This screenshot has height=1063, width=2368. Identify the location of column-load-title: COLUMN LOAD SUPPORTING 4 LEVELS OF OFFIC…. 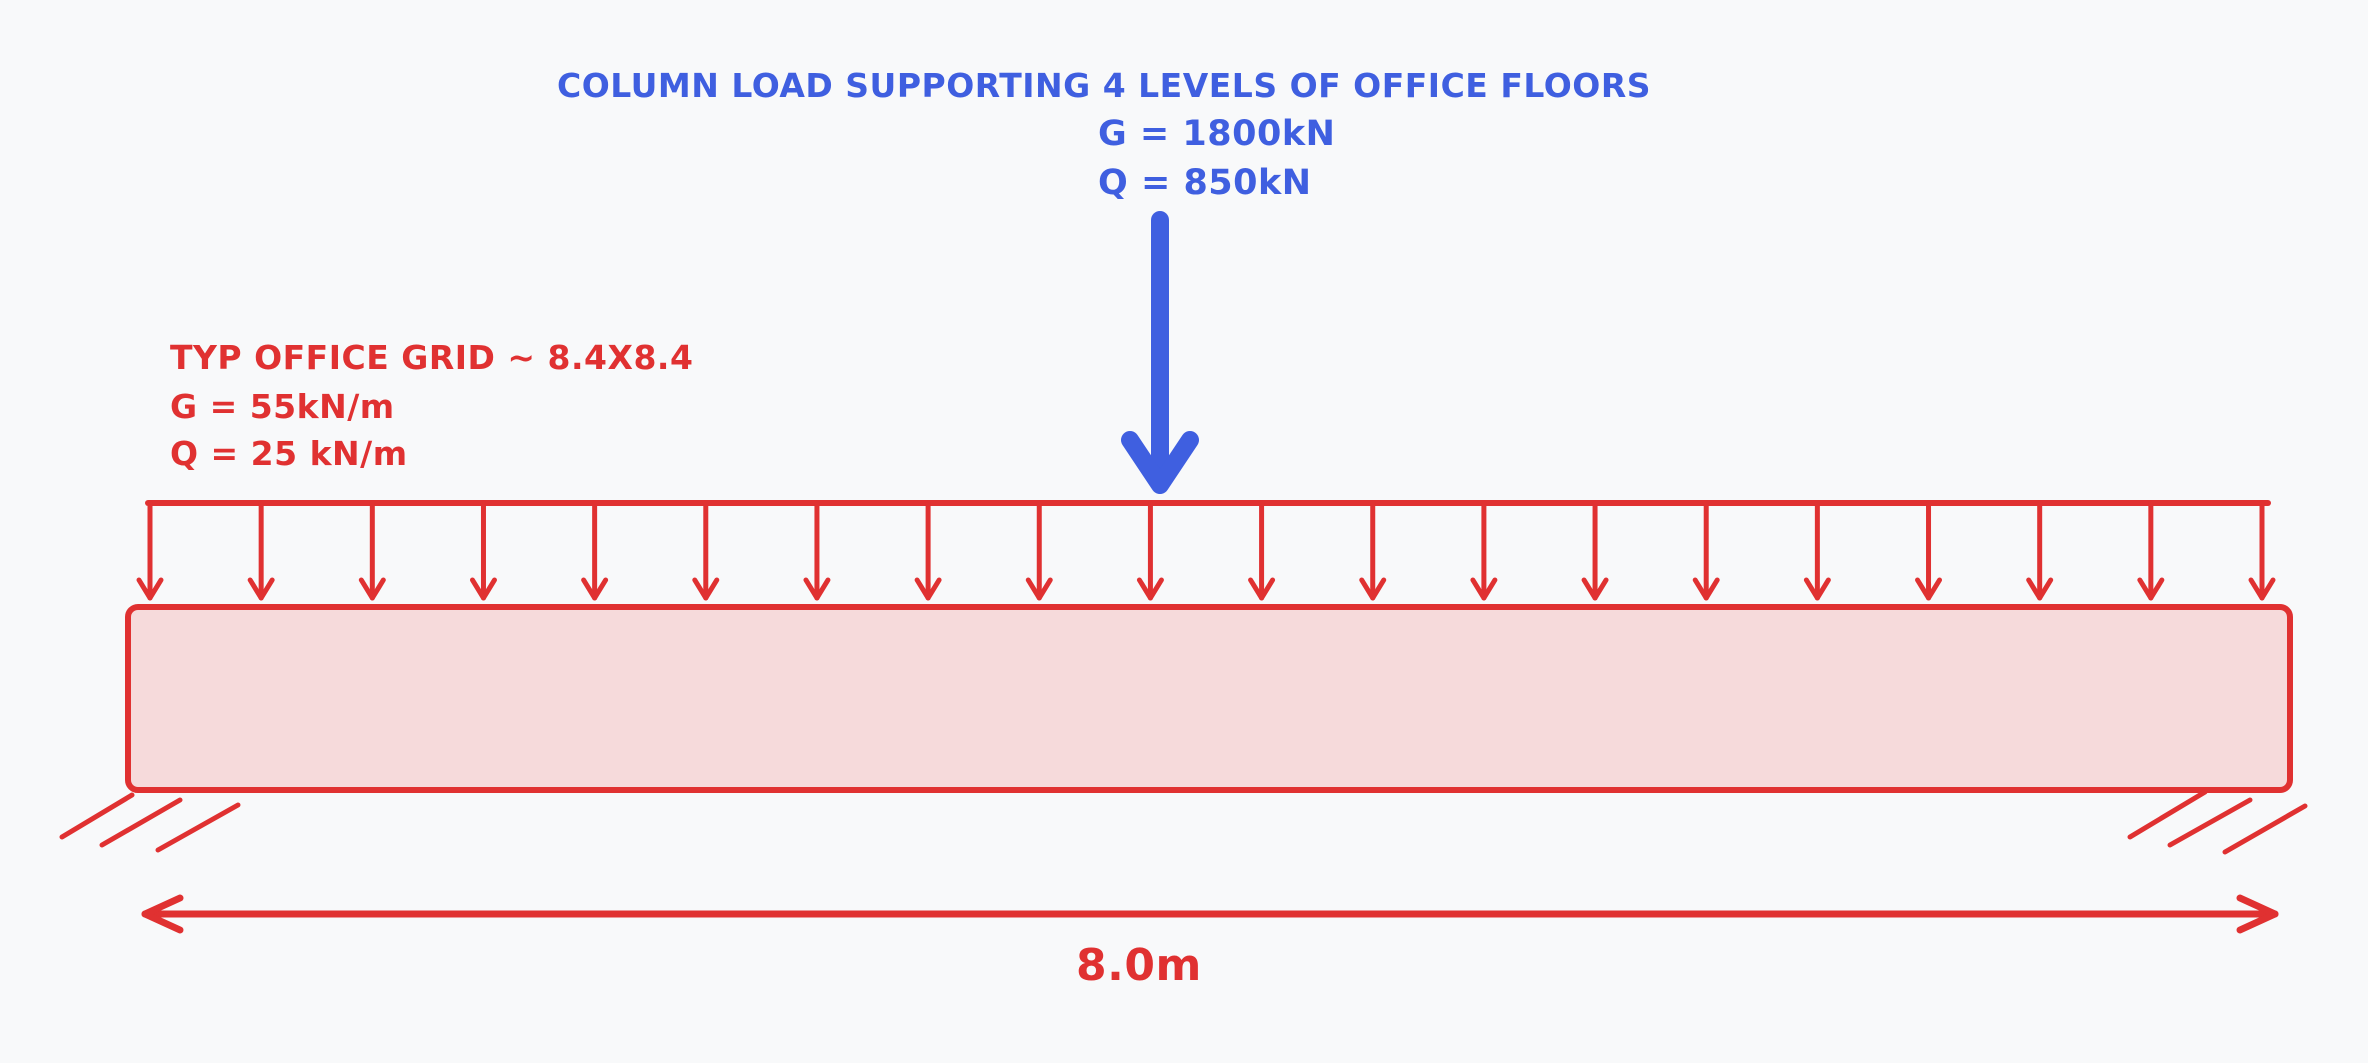
(1104, 85).